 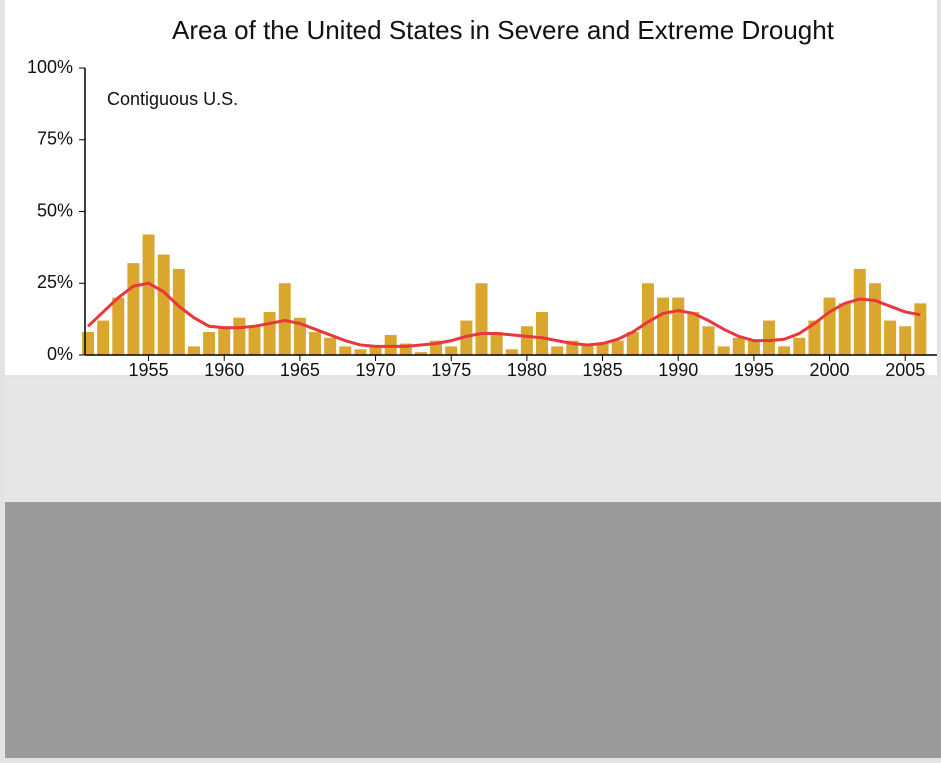 What do you see at coordinates (376, 370) in the screenshot?
I see `x-tick-label: 1970` at bounding box center [376, 370].